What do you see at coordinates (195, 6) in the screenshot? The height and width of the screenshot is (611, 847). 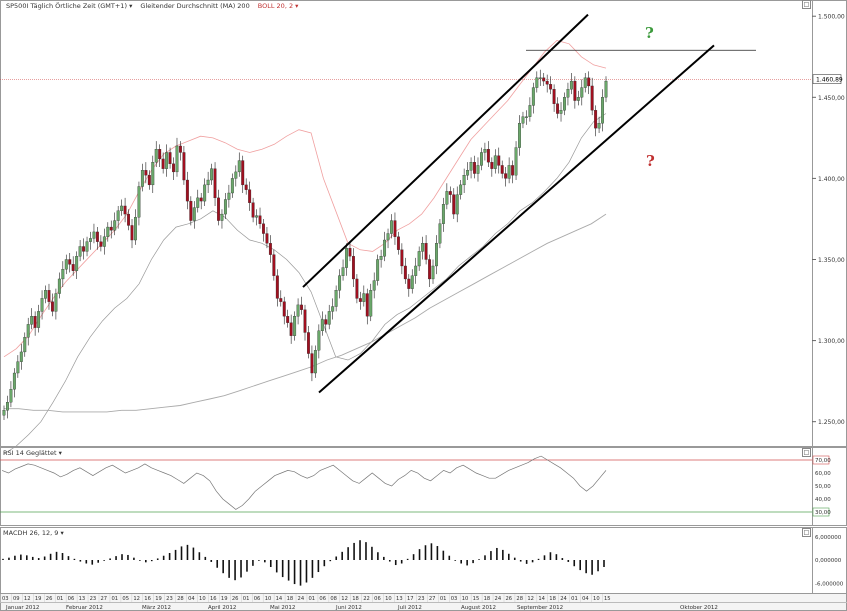 I see `ma-indicator-label: Gleitender Durchschnitt (MA) 200` at bounding box center [195, 6].